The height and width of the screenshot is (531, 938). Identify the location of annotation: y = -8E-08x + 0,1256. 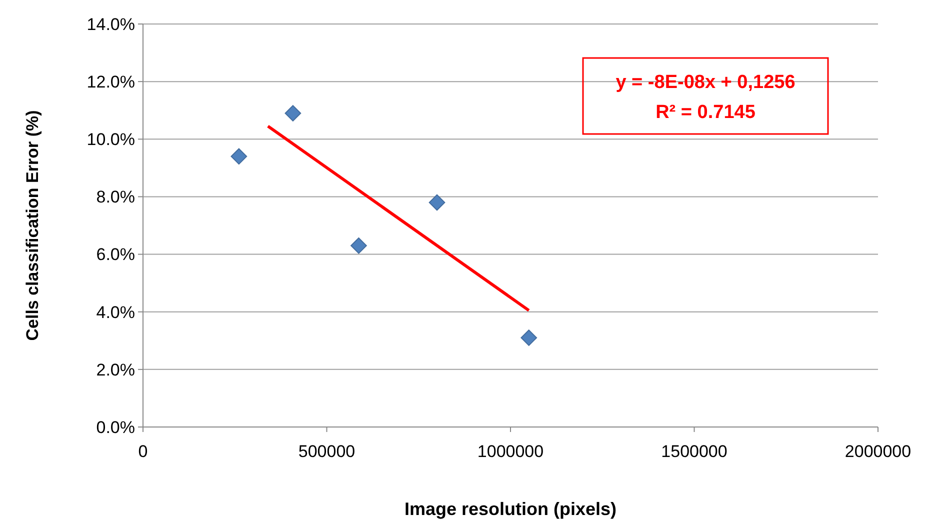
(706, 82).